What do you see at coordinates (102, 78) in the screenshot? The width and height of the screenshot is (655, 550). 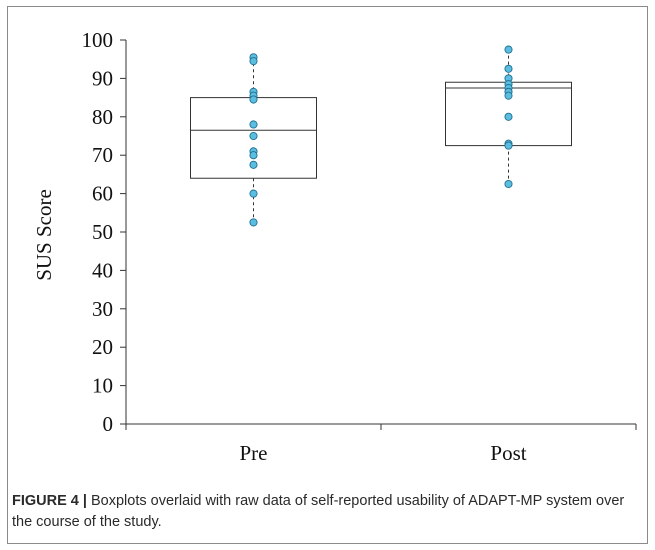 I see `y-tick-label: 90` at bounding box center [102, 78].